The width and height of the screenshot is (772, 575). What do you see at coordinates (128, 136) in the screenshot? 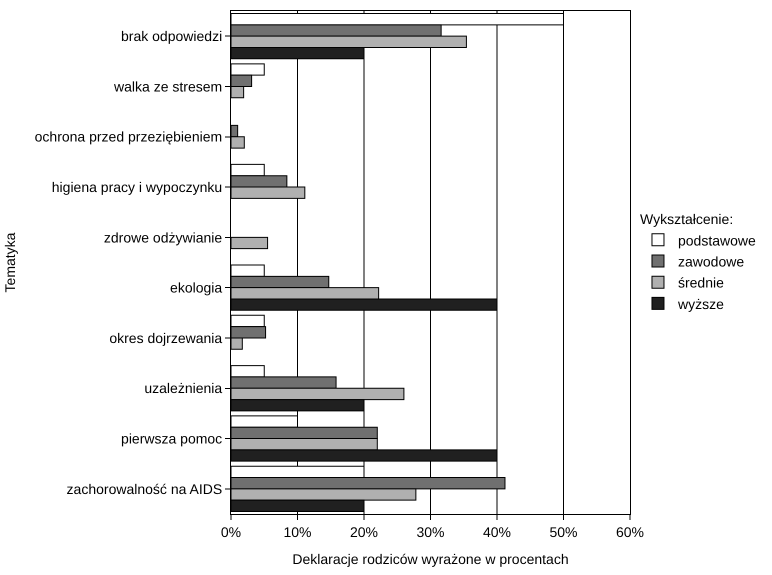
I see `y-tick-label: ochrona przed przeziębieniem` at bounding box center [128, 136].